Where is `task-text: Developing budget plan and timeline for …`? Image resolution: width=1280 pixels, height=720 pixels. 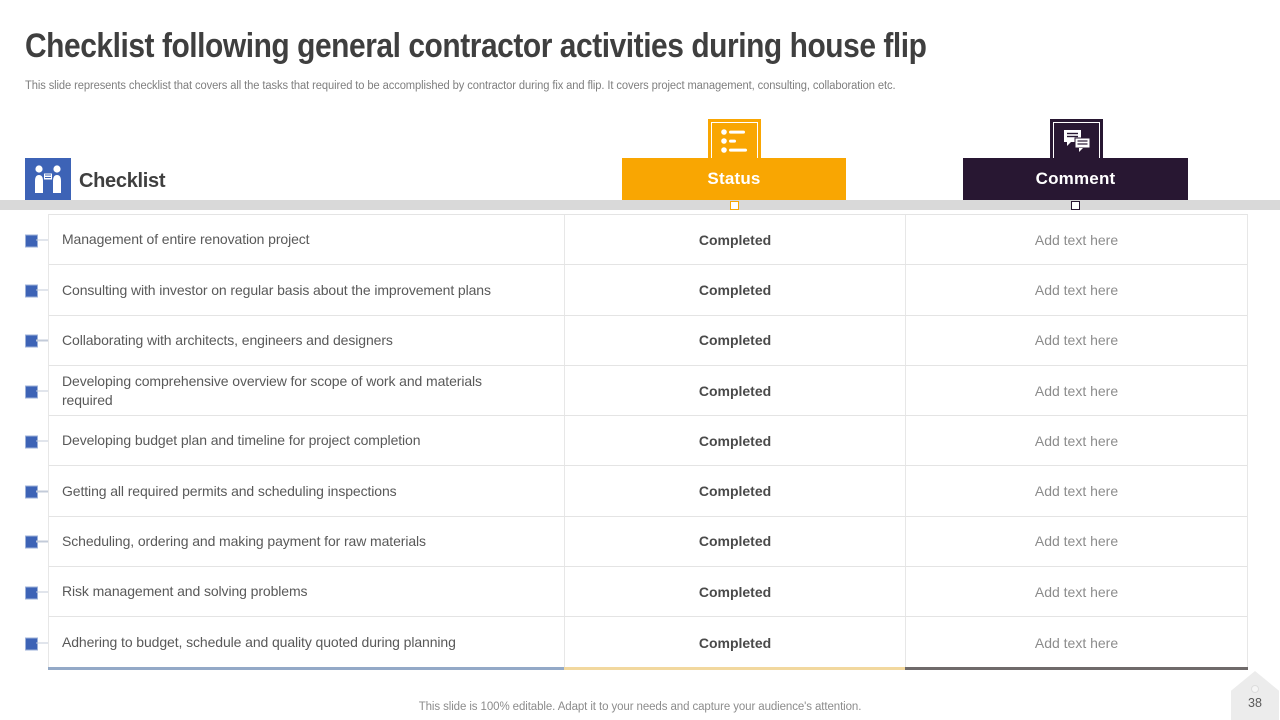
task-text: Developing budget plan and timeline for … is located at coordinates (241, 440).